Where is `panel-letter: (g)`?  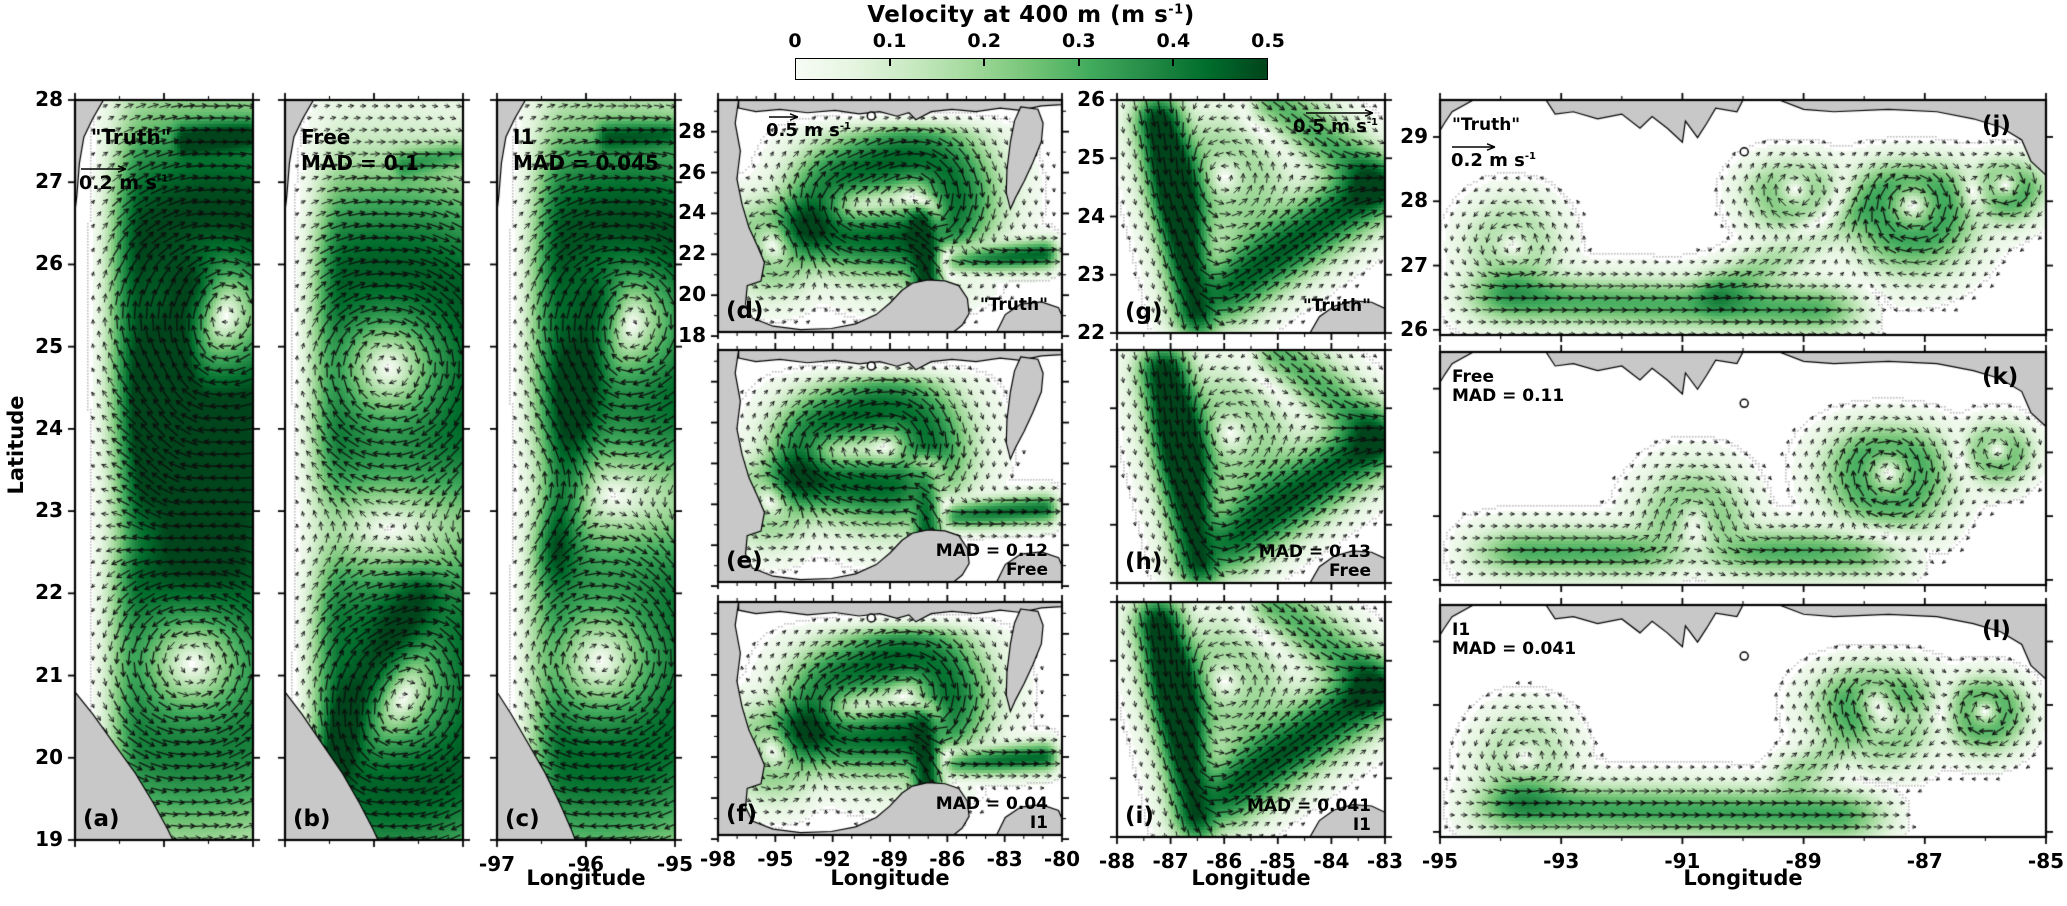 panel-letter: (g) is located at coordinates (1144, 312).